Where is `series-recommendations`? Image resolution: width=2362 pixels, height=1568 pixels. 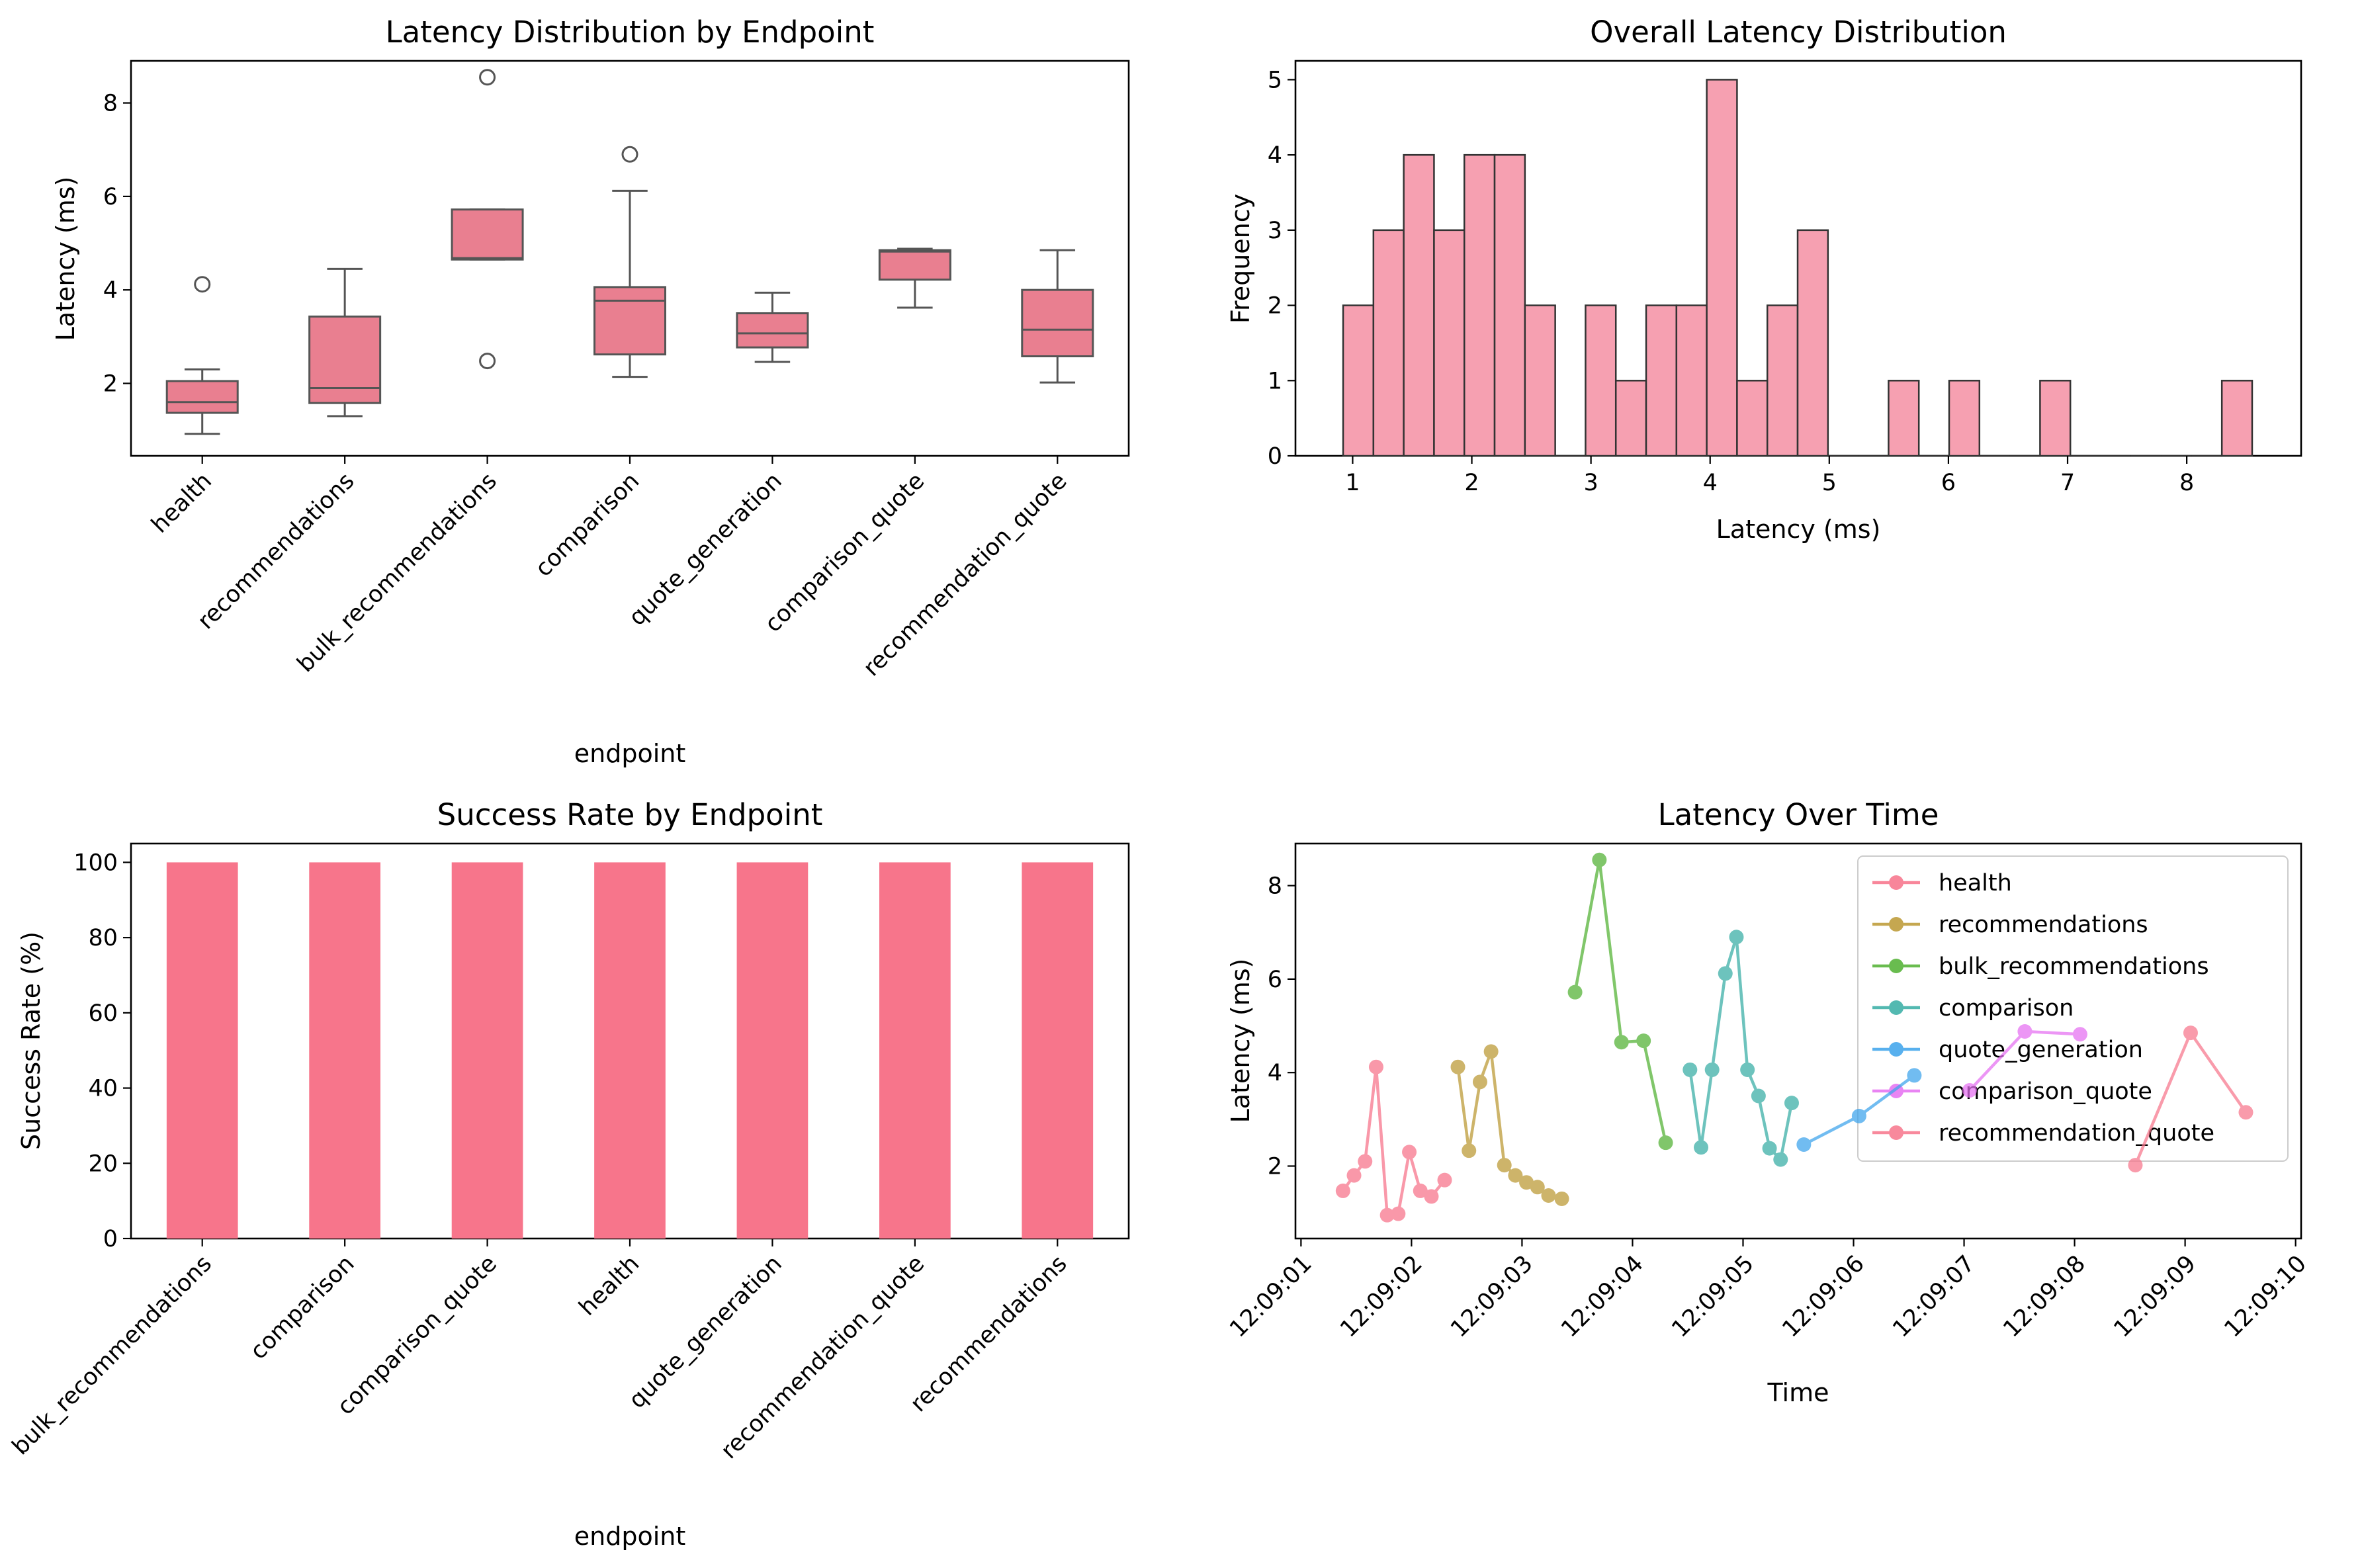
series-recommendations is located at coordinates (1509, 1125).